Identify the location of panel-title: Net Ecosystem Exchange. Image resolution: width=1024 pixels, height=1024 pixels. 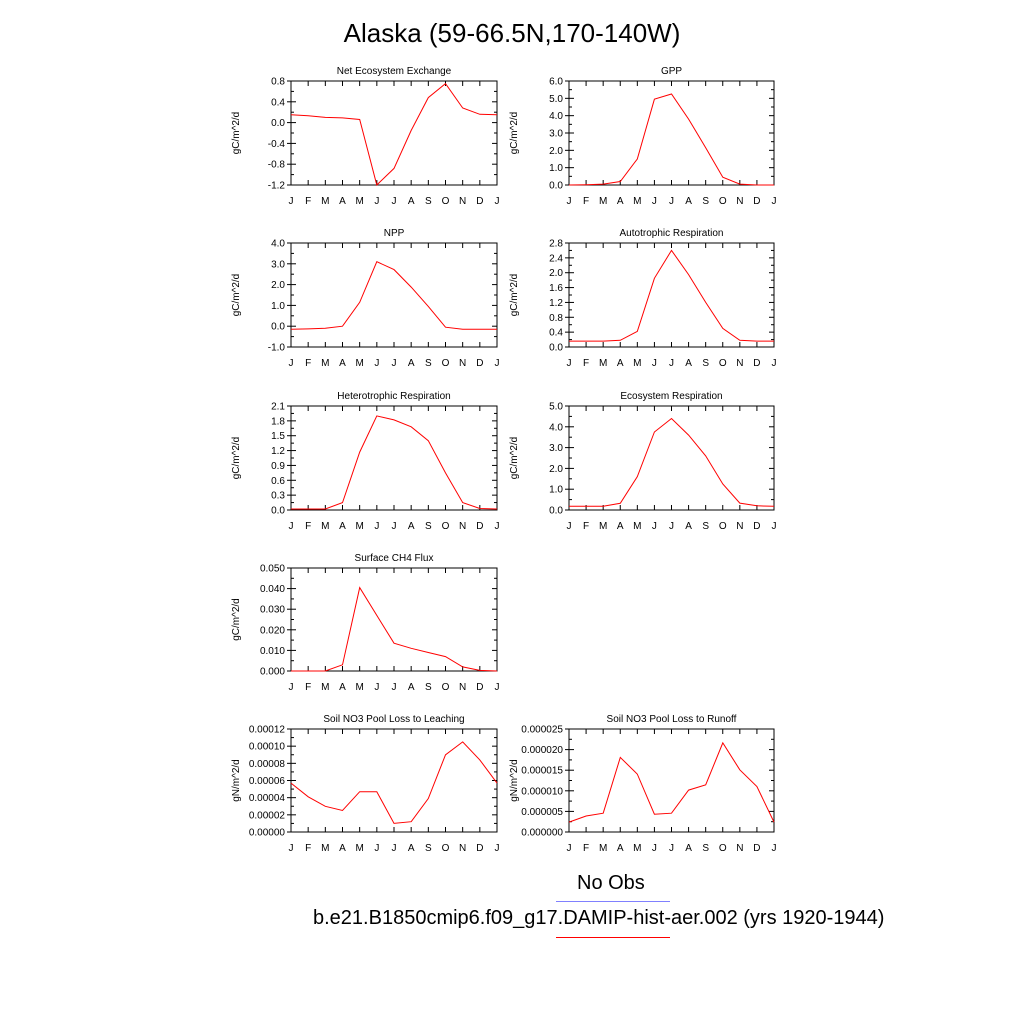
(394, 71).